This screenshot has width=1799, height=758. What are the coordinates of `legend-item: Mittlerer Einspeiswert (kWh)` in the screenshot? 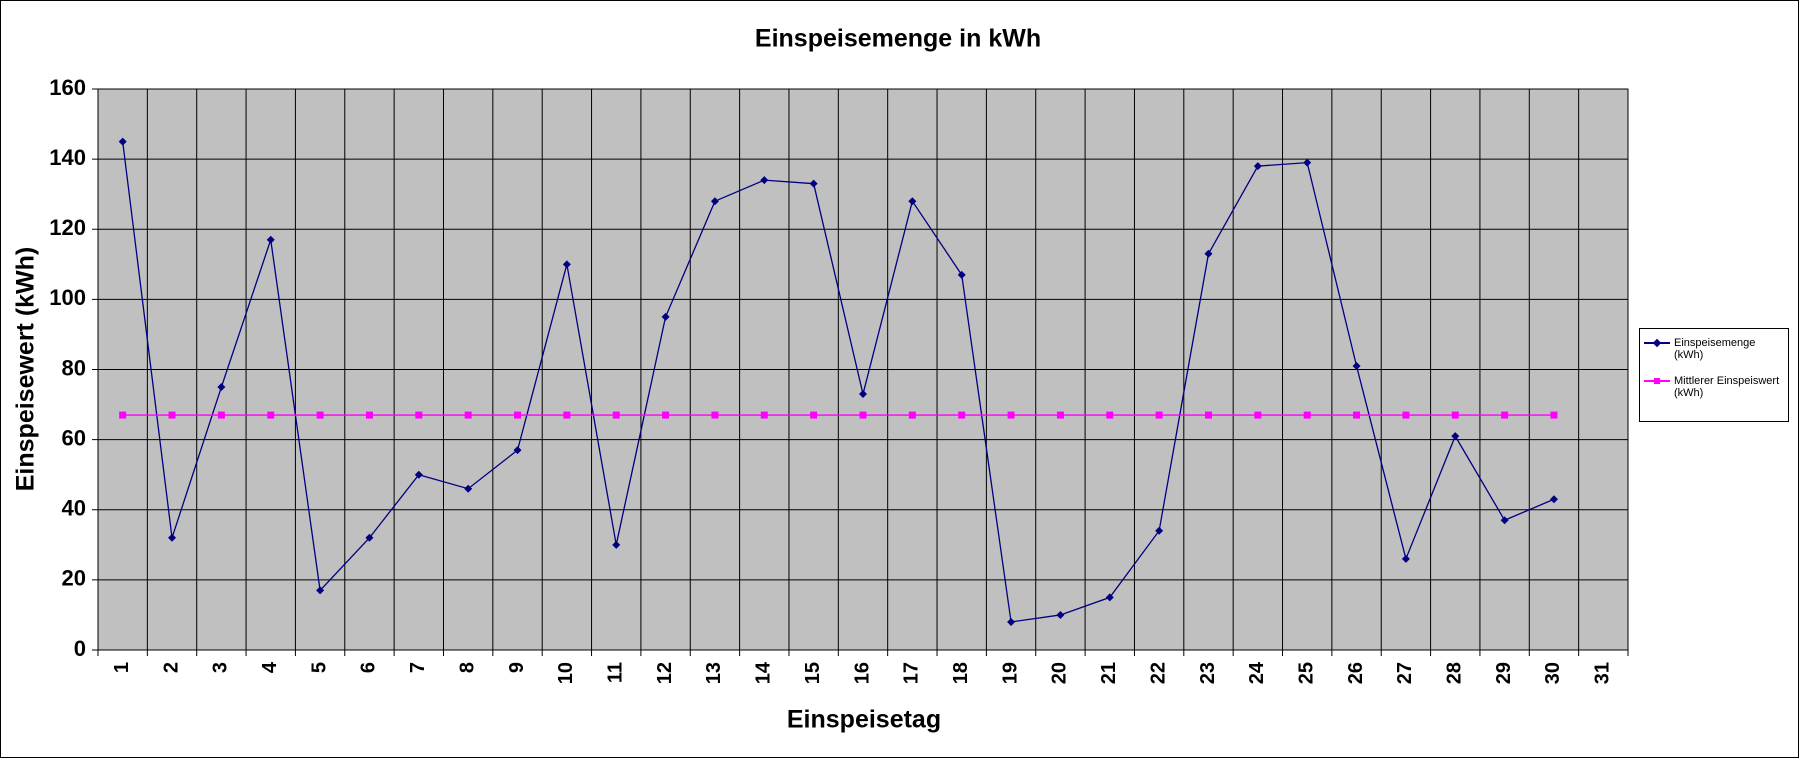 It's located at (1714, 387).